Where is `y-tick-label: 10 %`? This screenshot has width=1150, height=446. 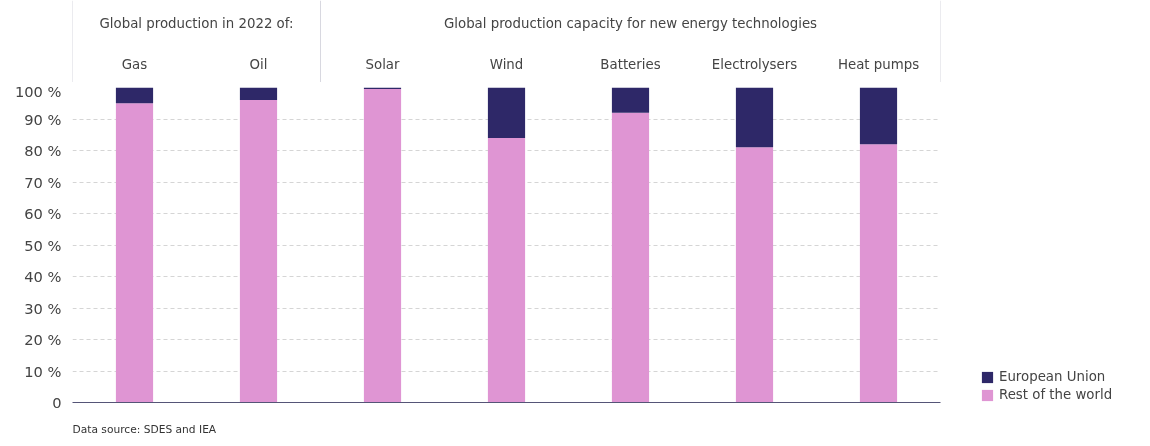
y-tick-label: 10 % is located at coordinates (43, 371).